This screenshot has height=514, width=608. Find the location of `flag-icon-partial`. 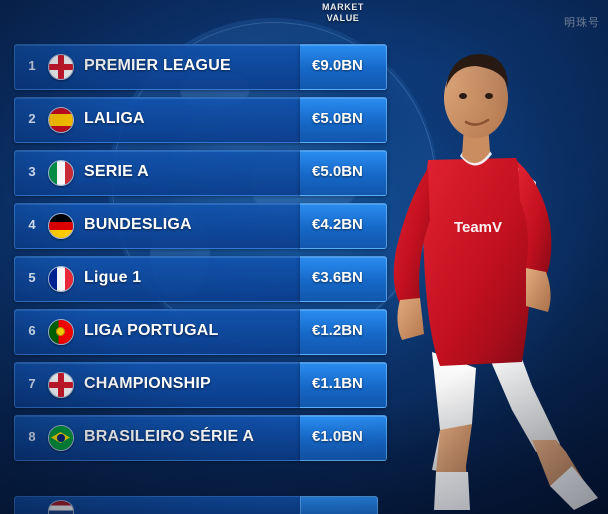

flag-icon-partial is located at coordinates (61, 507).